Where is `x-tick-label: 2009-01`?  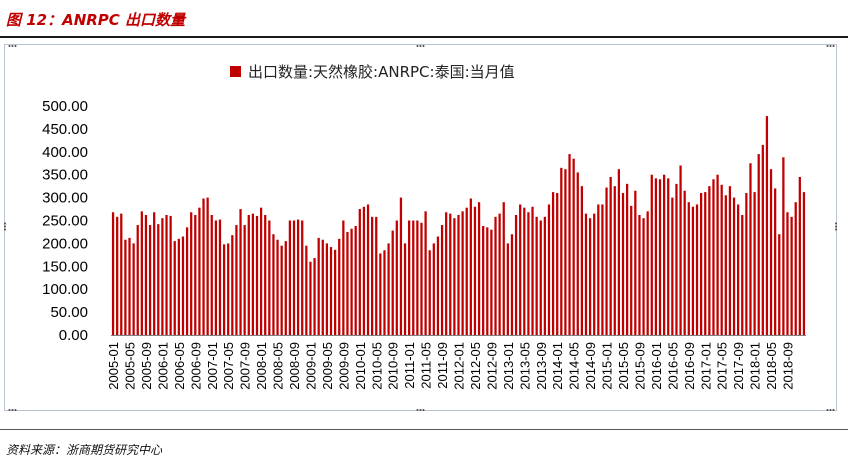 x-tick-label: 2009-01 is located at coordinates (310, 366).